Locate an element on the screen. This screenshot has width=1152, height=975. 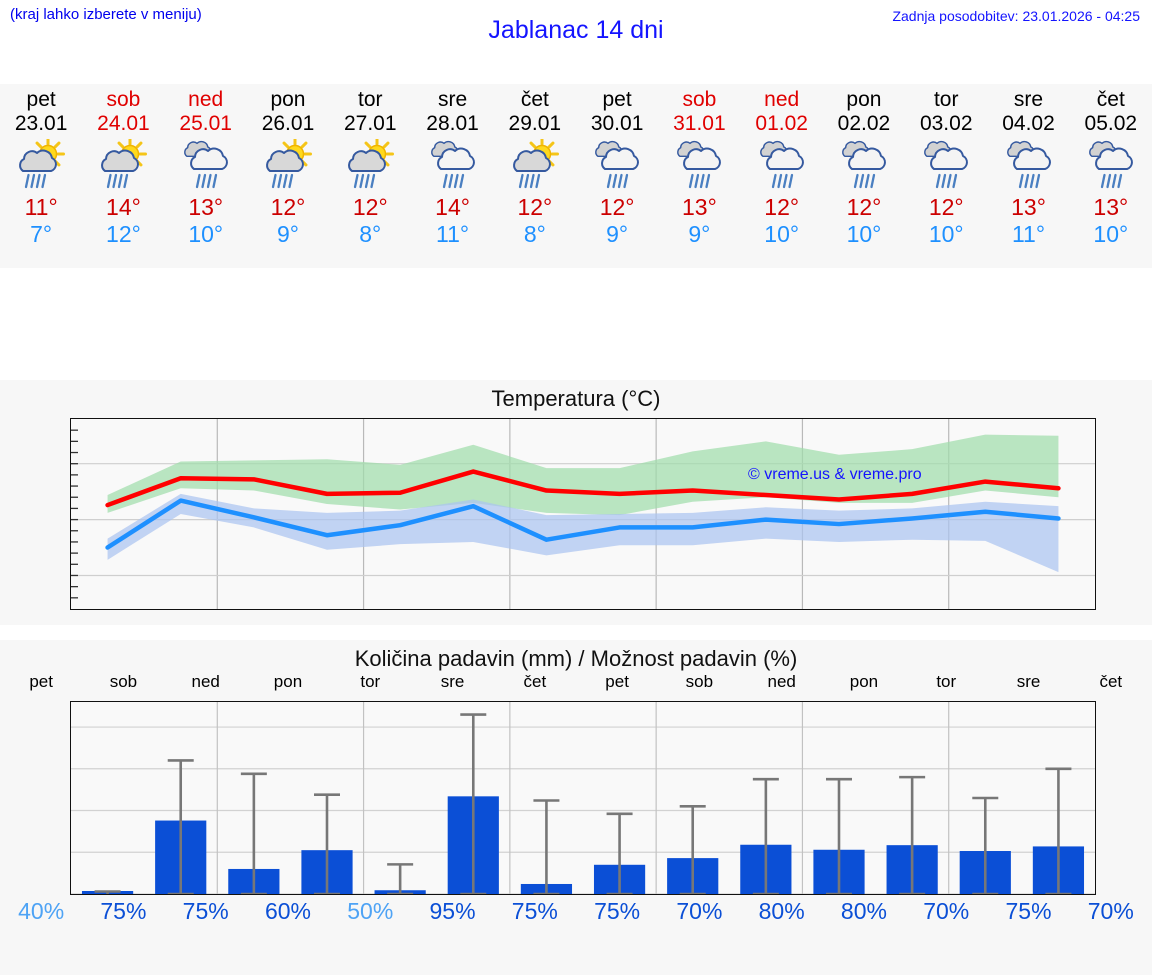
copyright-label: © vreme.us & vreme.pro is located at coordinates (835, 474).